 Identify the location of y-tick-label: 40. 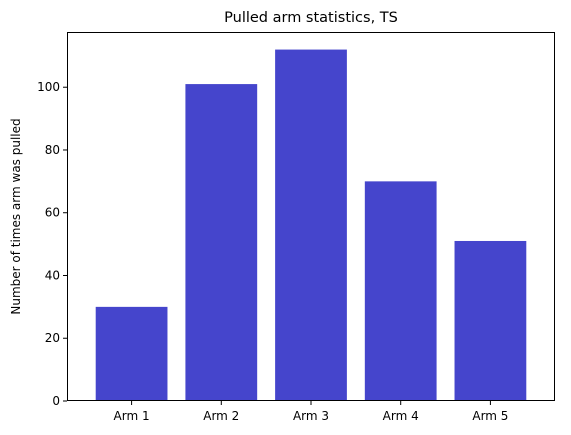
(52, 275).